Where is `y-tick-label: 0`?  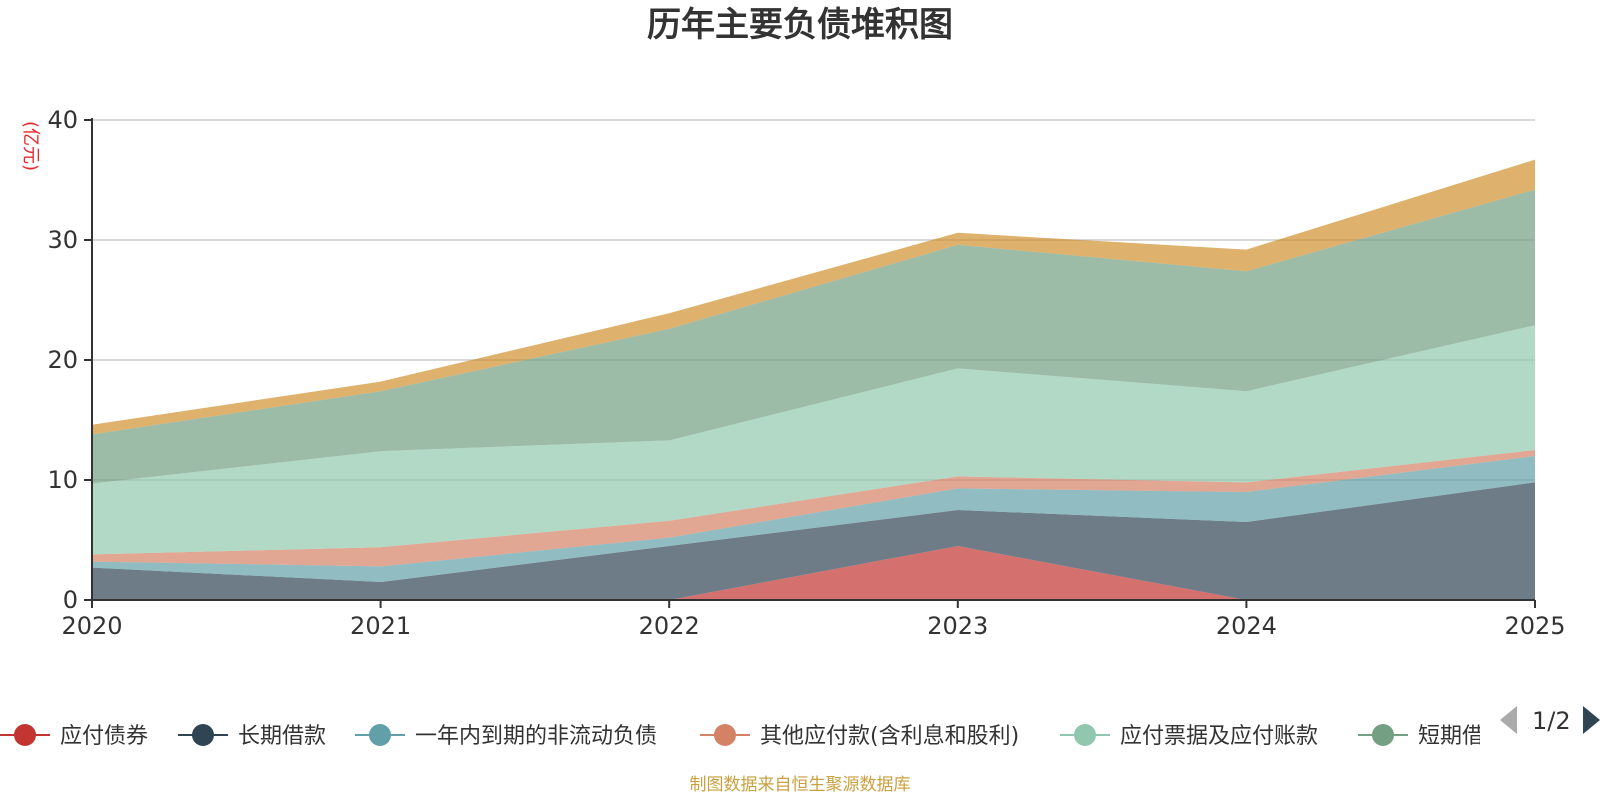
y-tick-label: 0 is located at coordinates (70, 600).